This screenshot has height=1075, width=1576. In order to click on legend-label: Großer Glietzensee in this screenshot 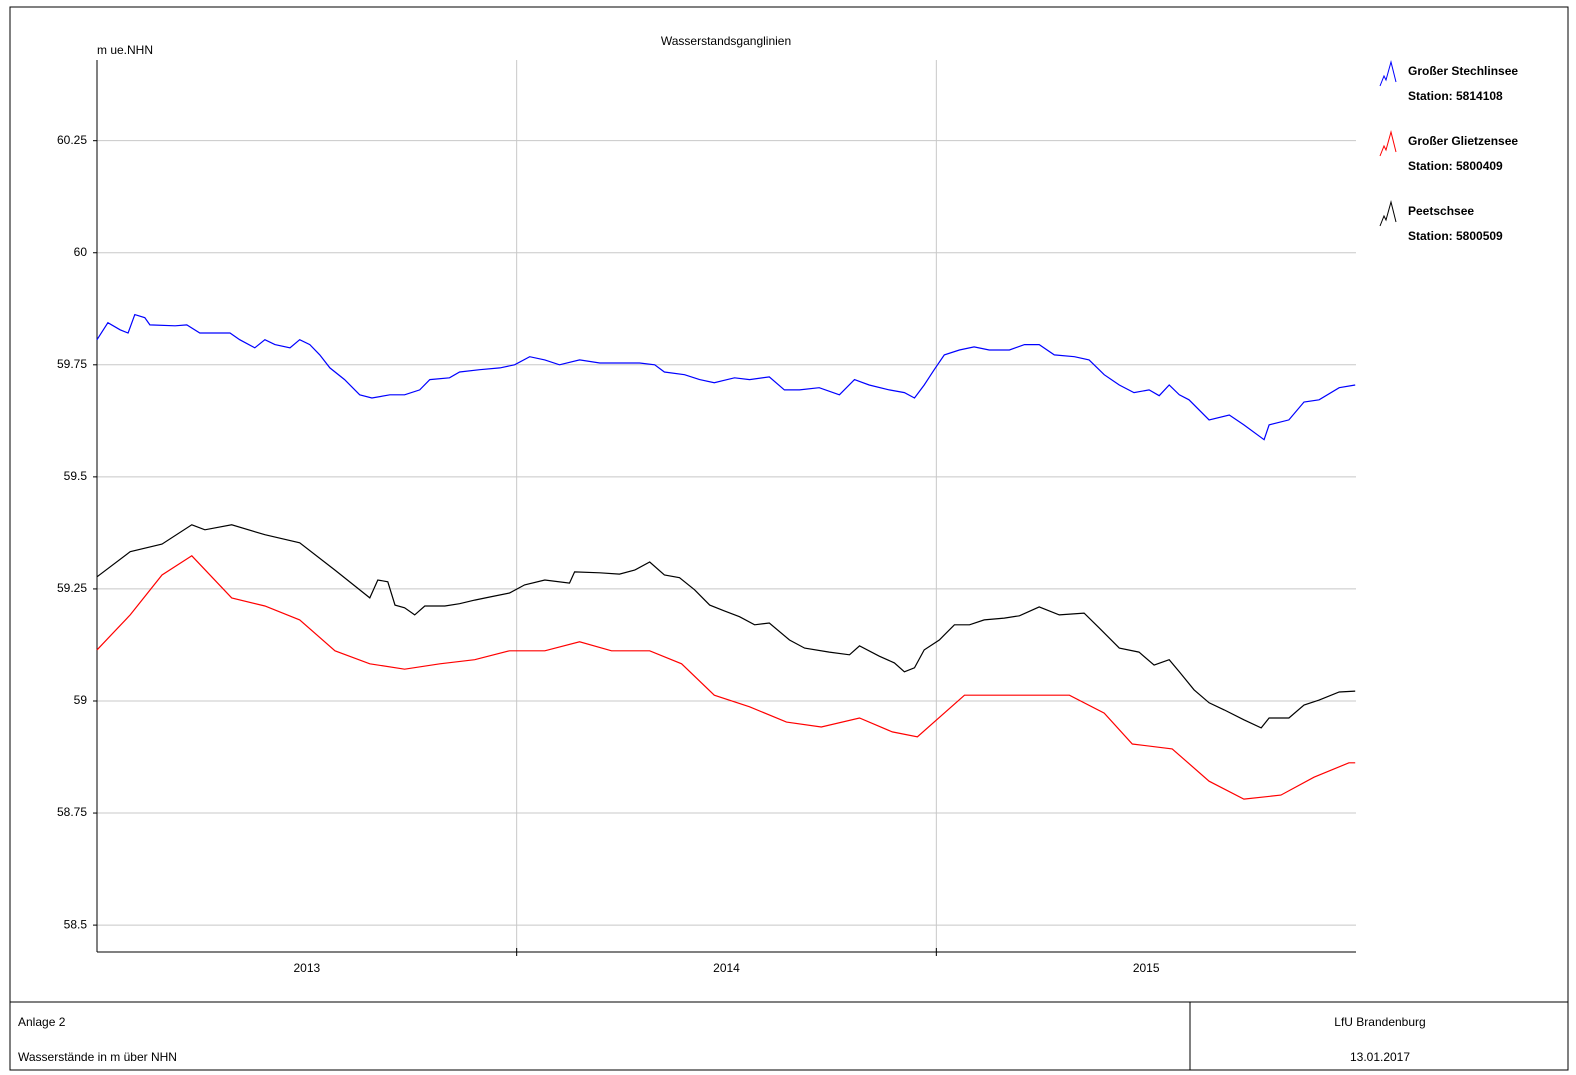, I will do `click(1463, 141)`.